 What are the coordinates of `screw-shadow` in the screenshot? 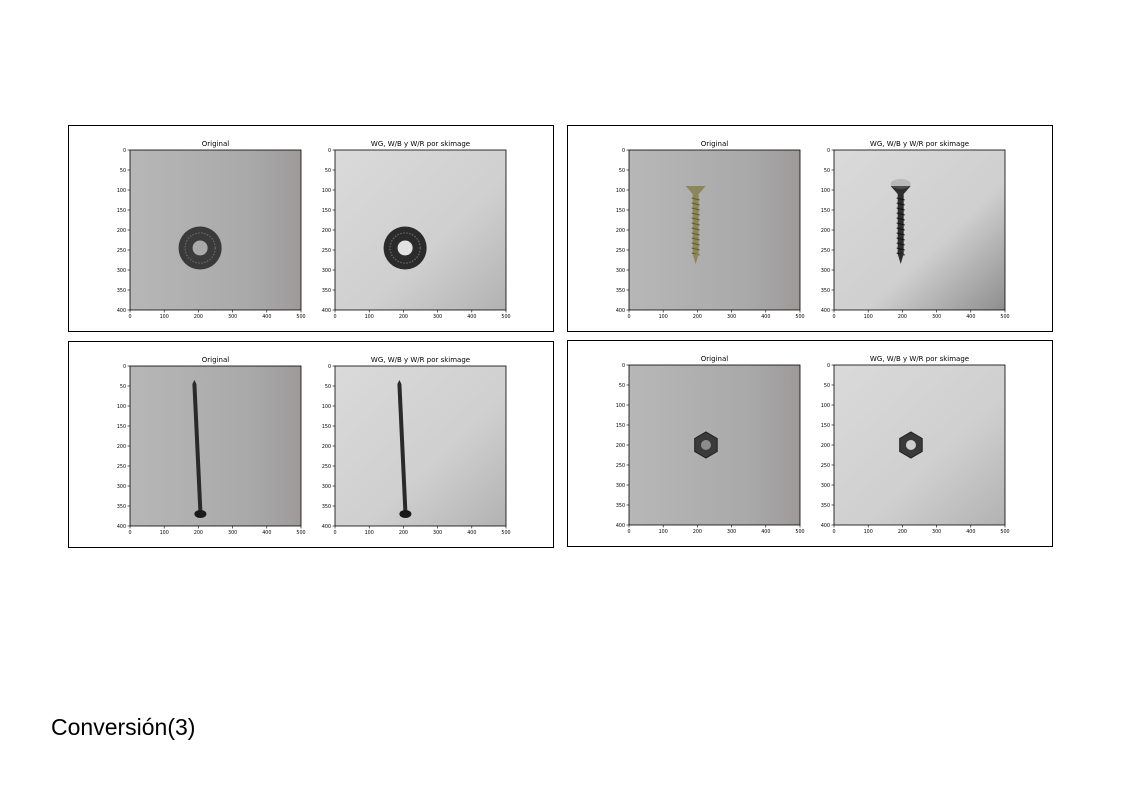 It's located at (900, 184).